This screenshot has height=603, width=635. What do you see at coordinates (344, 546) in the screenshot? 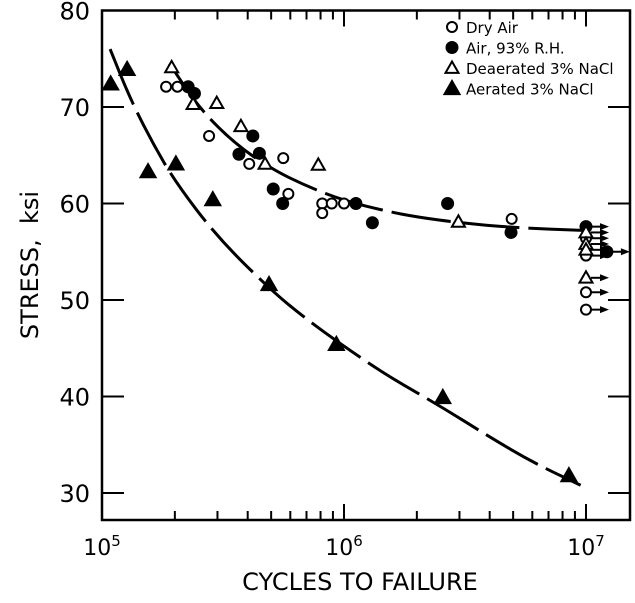
I see `x-tick-label: 10⁶` at bounding box center [344, 546].